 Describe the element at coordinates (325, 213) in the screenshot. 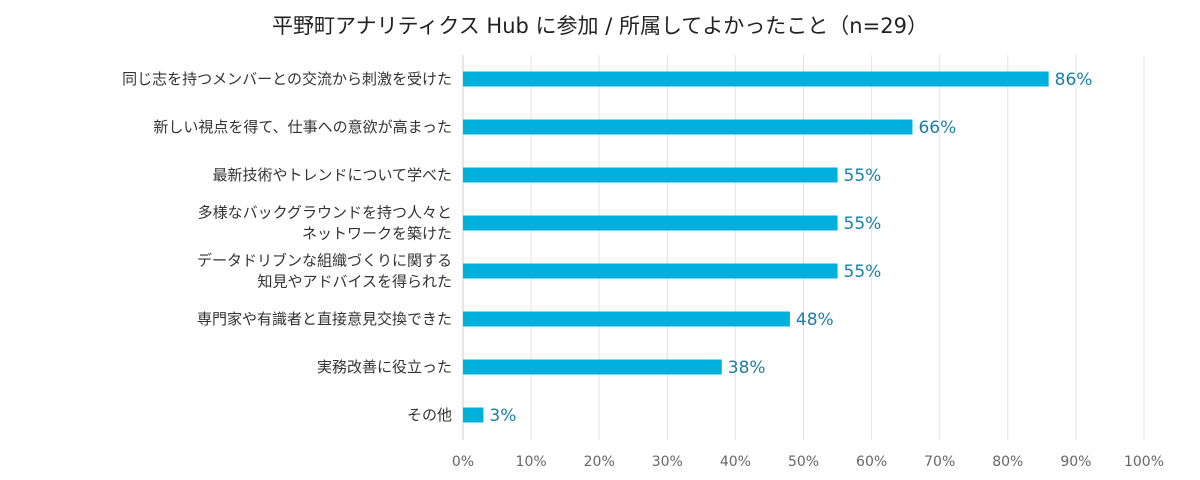

I see `category-label-line: 多様なバックグラウンドを持つ人々と` at that location.